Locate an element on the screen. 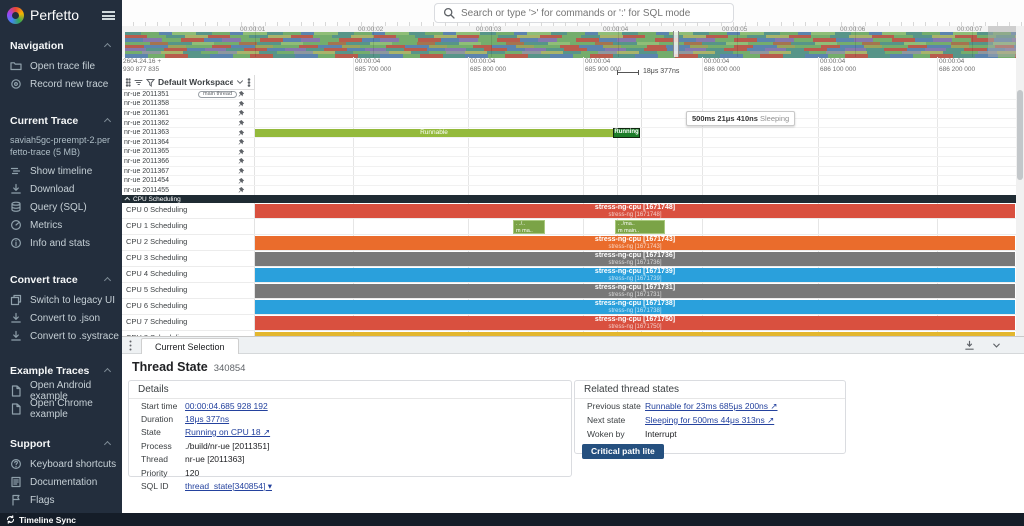 This screenshot has width=1024, height=526. section-support: Support is located at coordinates (61, 443).